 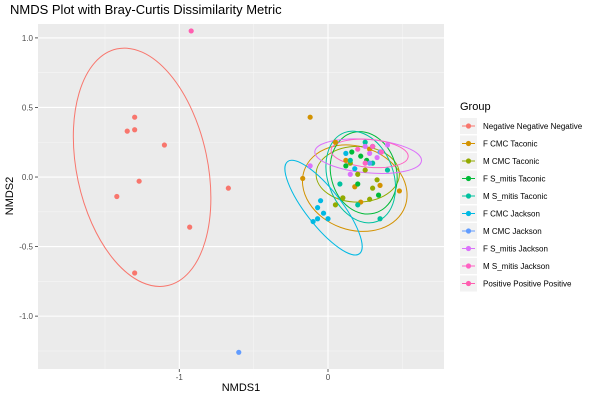 I want to click on y-tick-label: 0.0, so click(x=28, y=177).